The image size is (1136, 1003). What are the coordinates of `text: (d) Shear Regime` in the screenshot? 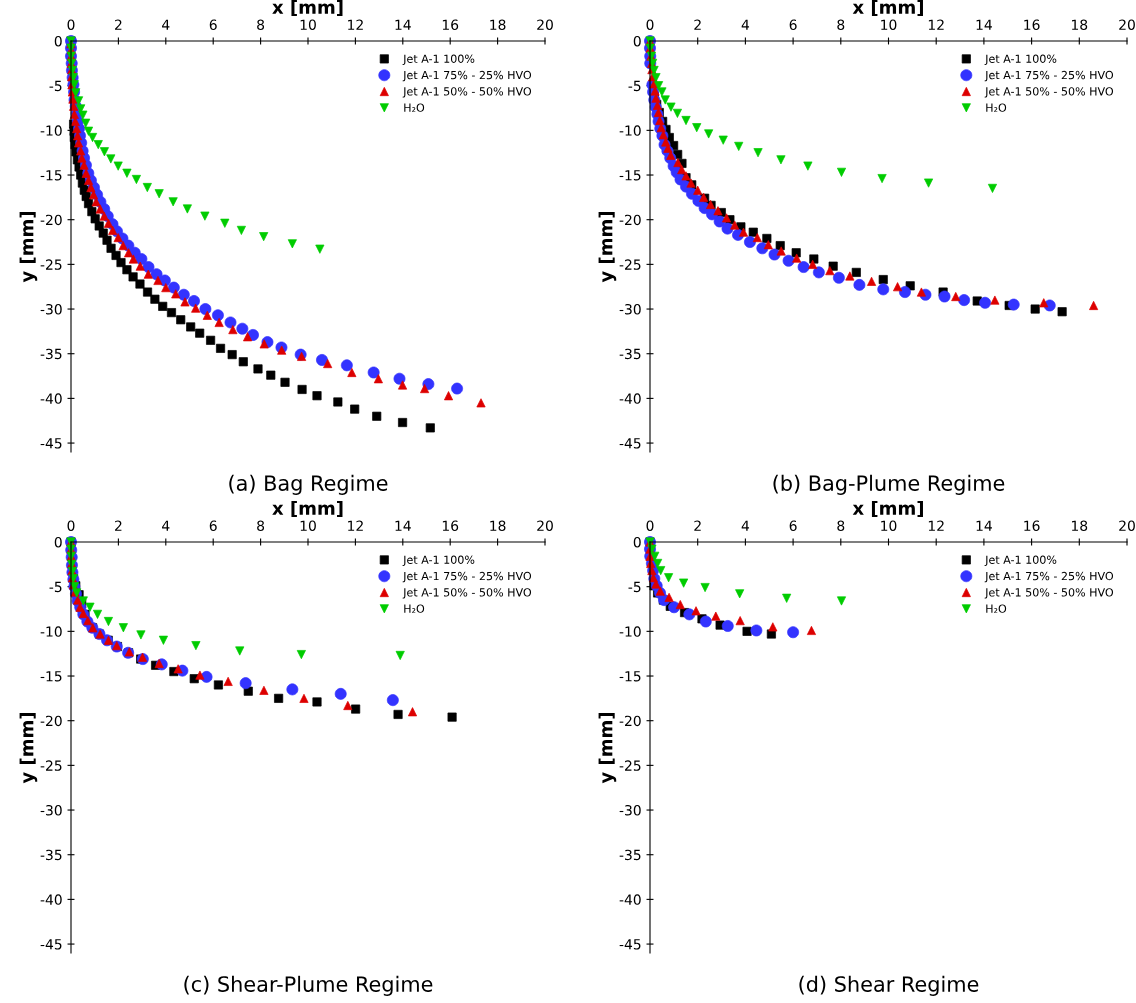 It's located at (889, 985).